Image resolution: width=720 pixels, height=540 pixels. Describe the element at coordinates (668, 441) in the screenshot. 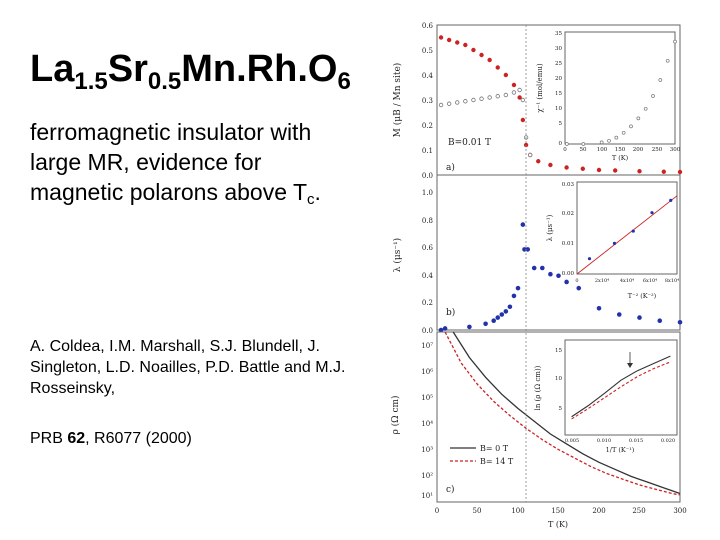

I see `inset-c-xtick: 0.020` at that location.